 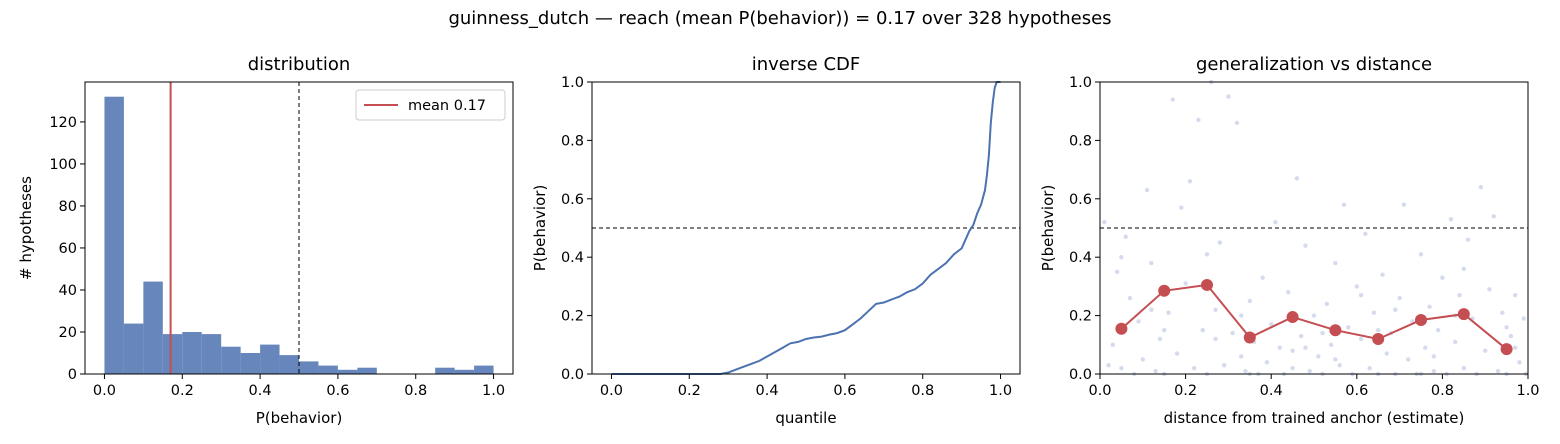 I want to click on x-tick-label: 0.6, so click(x=1356, y=391).